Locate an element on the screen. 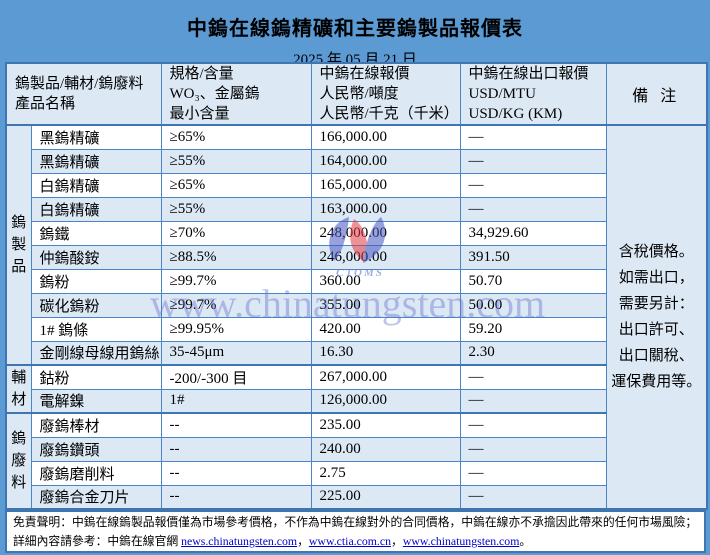 The width and height of the screenshot is (710, 555). cell-cny: 246,000.00 is located at coordinates (385, 257).